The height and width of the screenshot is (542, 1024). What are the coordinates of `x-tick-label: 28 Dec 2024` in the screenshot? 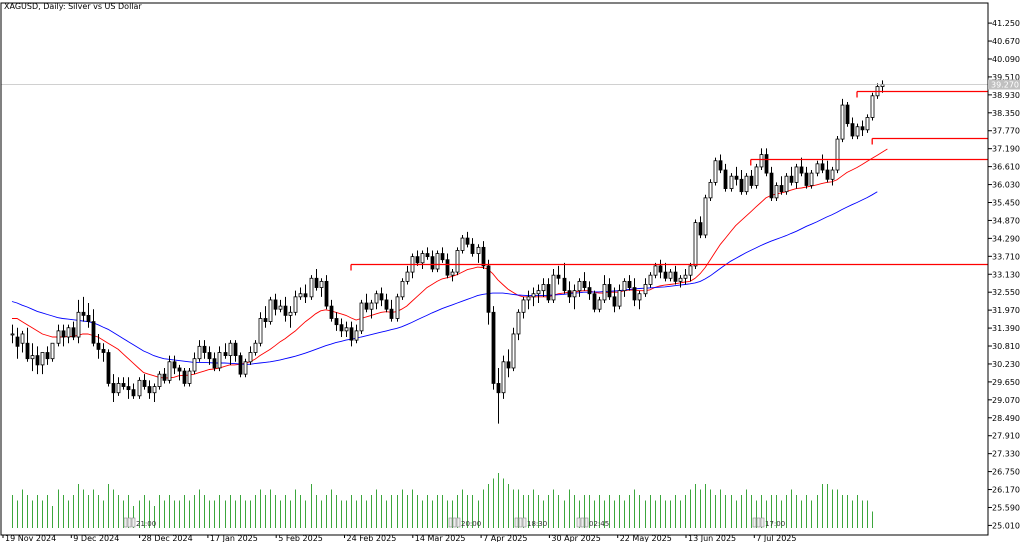 It's located at (167, 538).